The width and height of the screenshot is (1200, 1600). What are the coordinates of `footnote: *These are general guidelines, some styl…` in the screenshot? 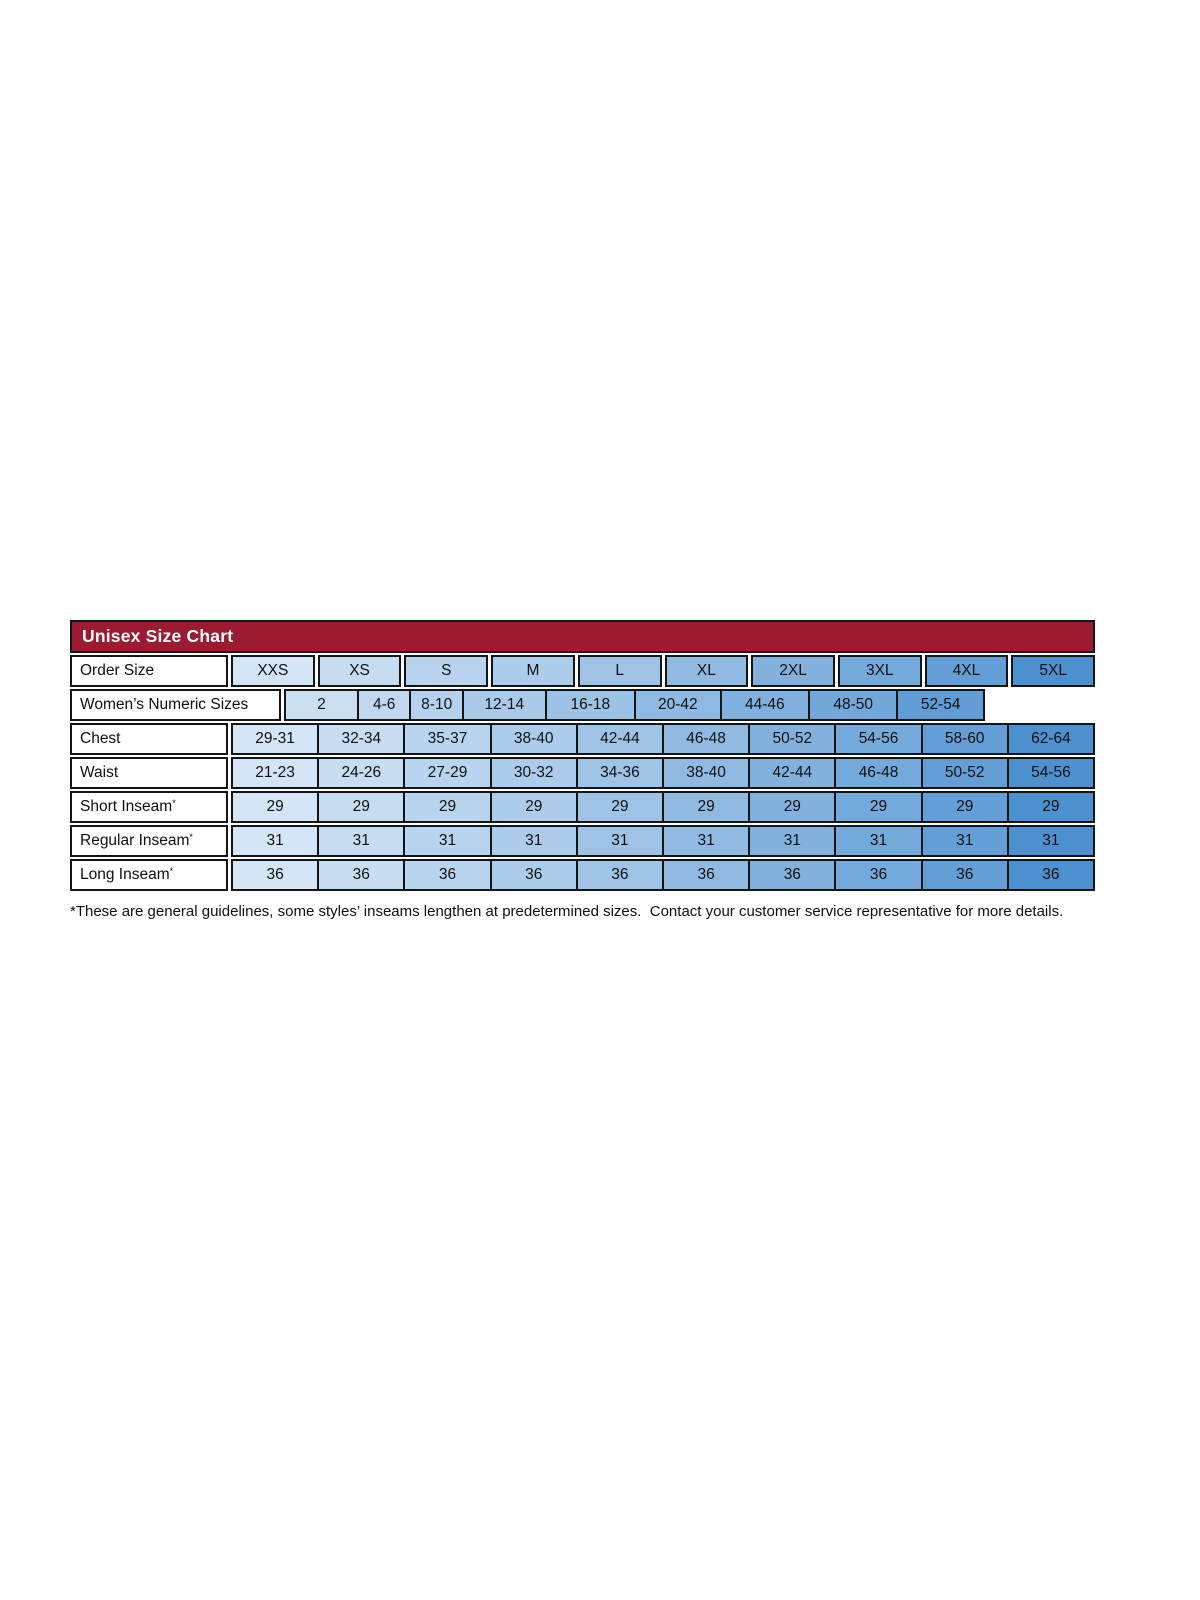 It's located at (567, 911).